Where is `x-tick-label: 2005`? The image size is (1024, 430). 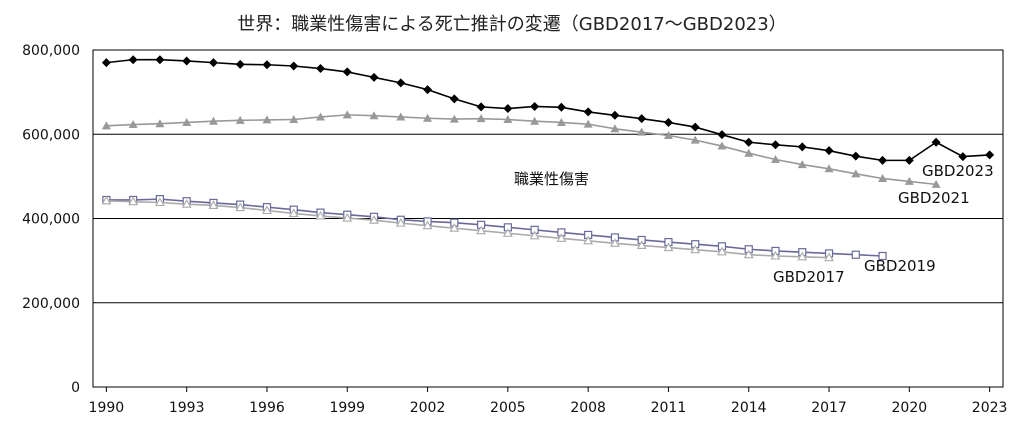 x-tick-label: 2005 is located at coordinates (508, 408).